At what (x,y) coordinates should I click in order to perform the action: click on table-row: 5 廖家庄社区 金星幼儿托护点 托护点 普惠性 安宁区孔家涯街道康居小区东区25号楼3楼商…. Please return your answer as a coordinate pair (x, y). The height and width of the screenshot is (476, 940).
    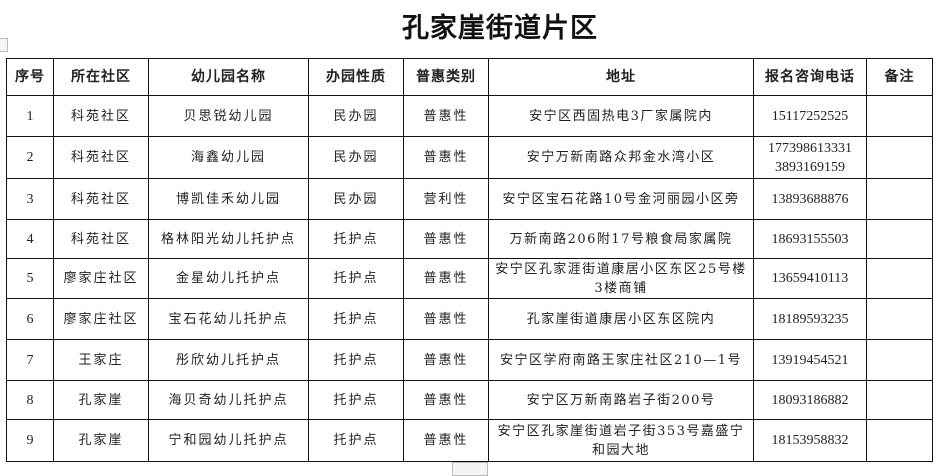
    Looking at the image, I should click on (469, 278).